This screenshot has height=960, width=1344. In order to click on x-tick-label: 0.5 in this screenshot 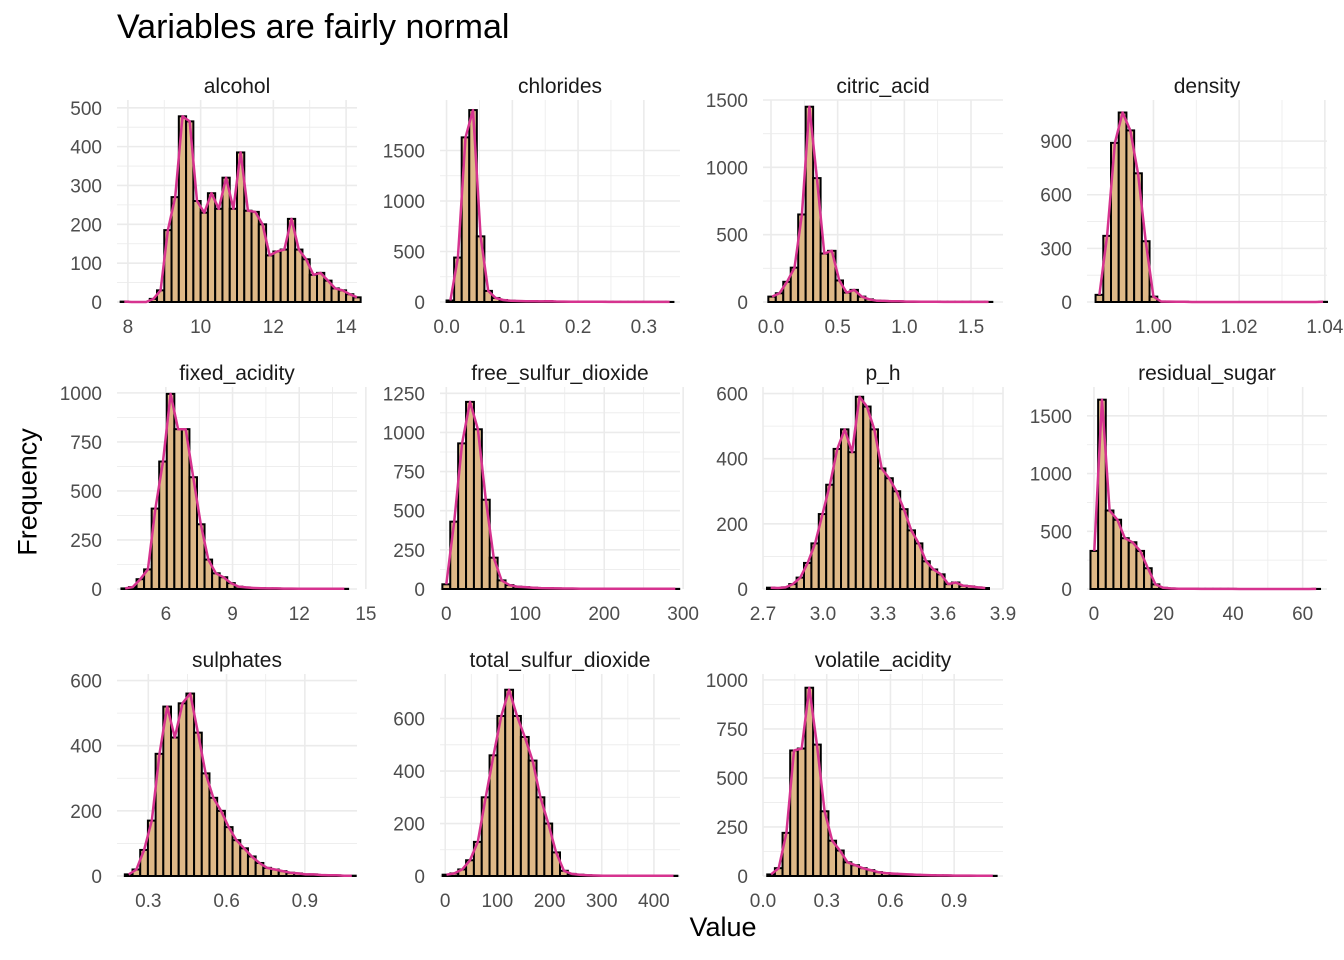, I will do `click(837, 327)`.